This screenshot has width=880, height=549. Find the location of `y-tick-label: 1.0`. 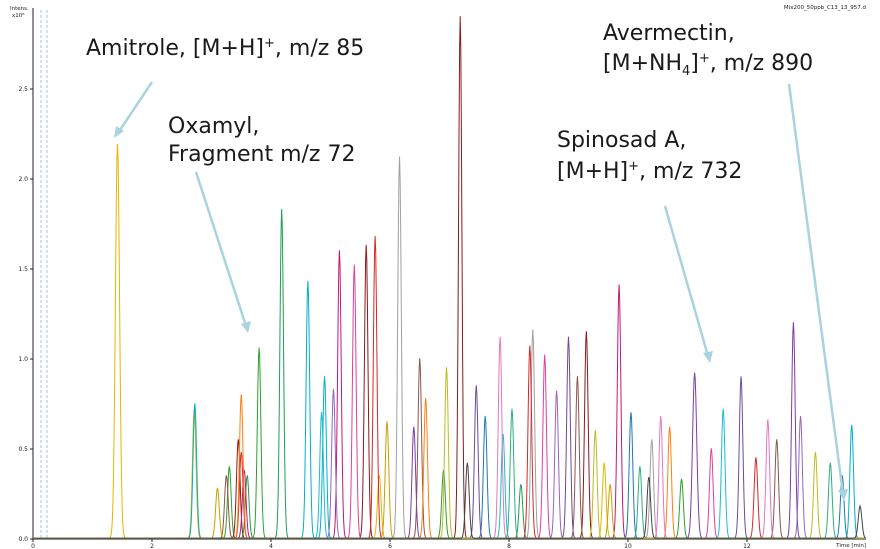

y-tick-label: 1.0 is located at coordinates (23, 359).